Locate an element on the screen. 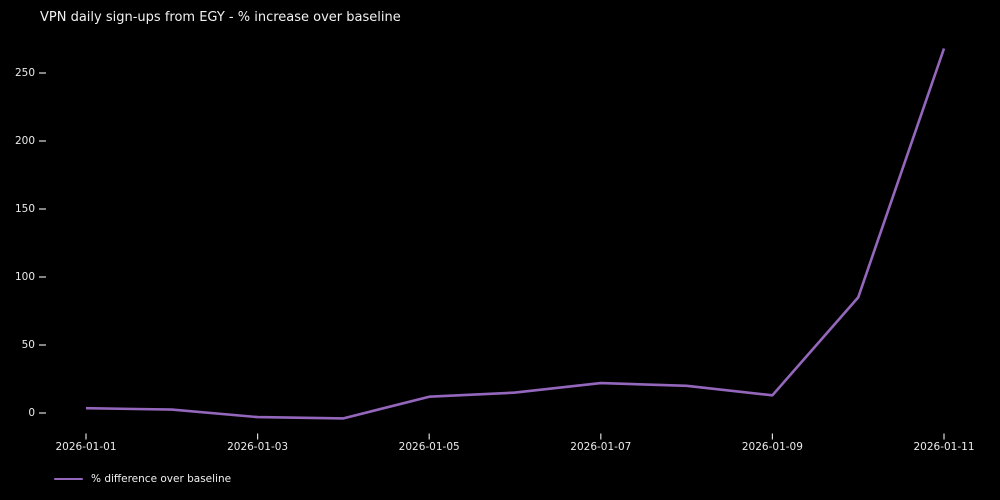 The image size is (1000, 500). legend: % difference over baseline is located at coordinates (142, 479).